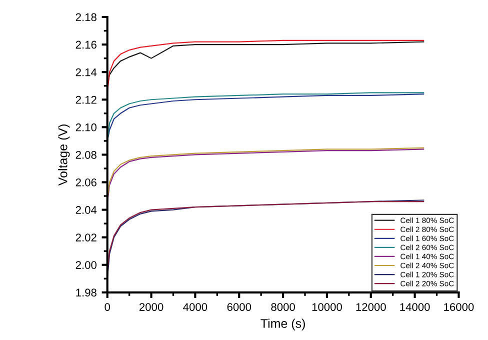 This screenshot has width=488, height=340. I want to click on y-tick-label: 1.98, so click(86, 292).